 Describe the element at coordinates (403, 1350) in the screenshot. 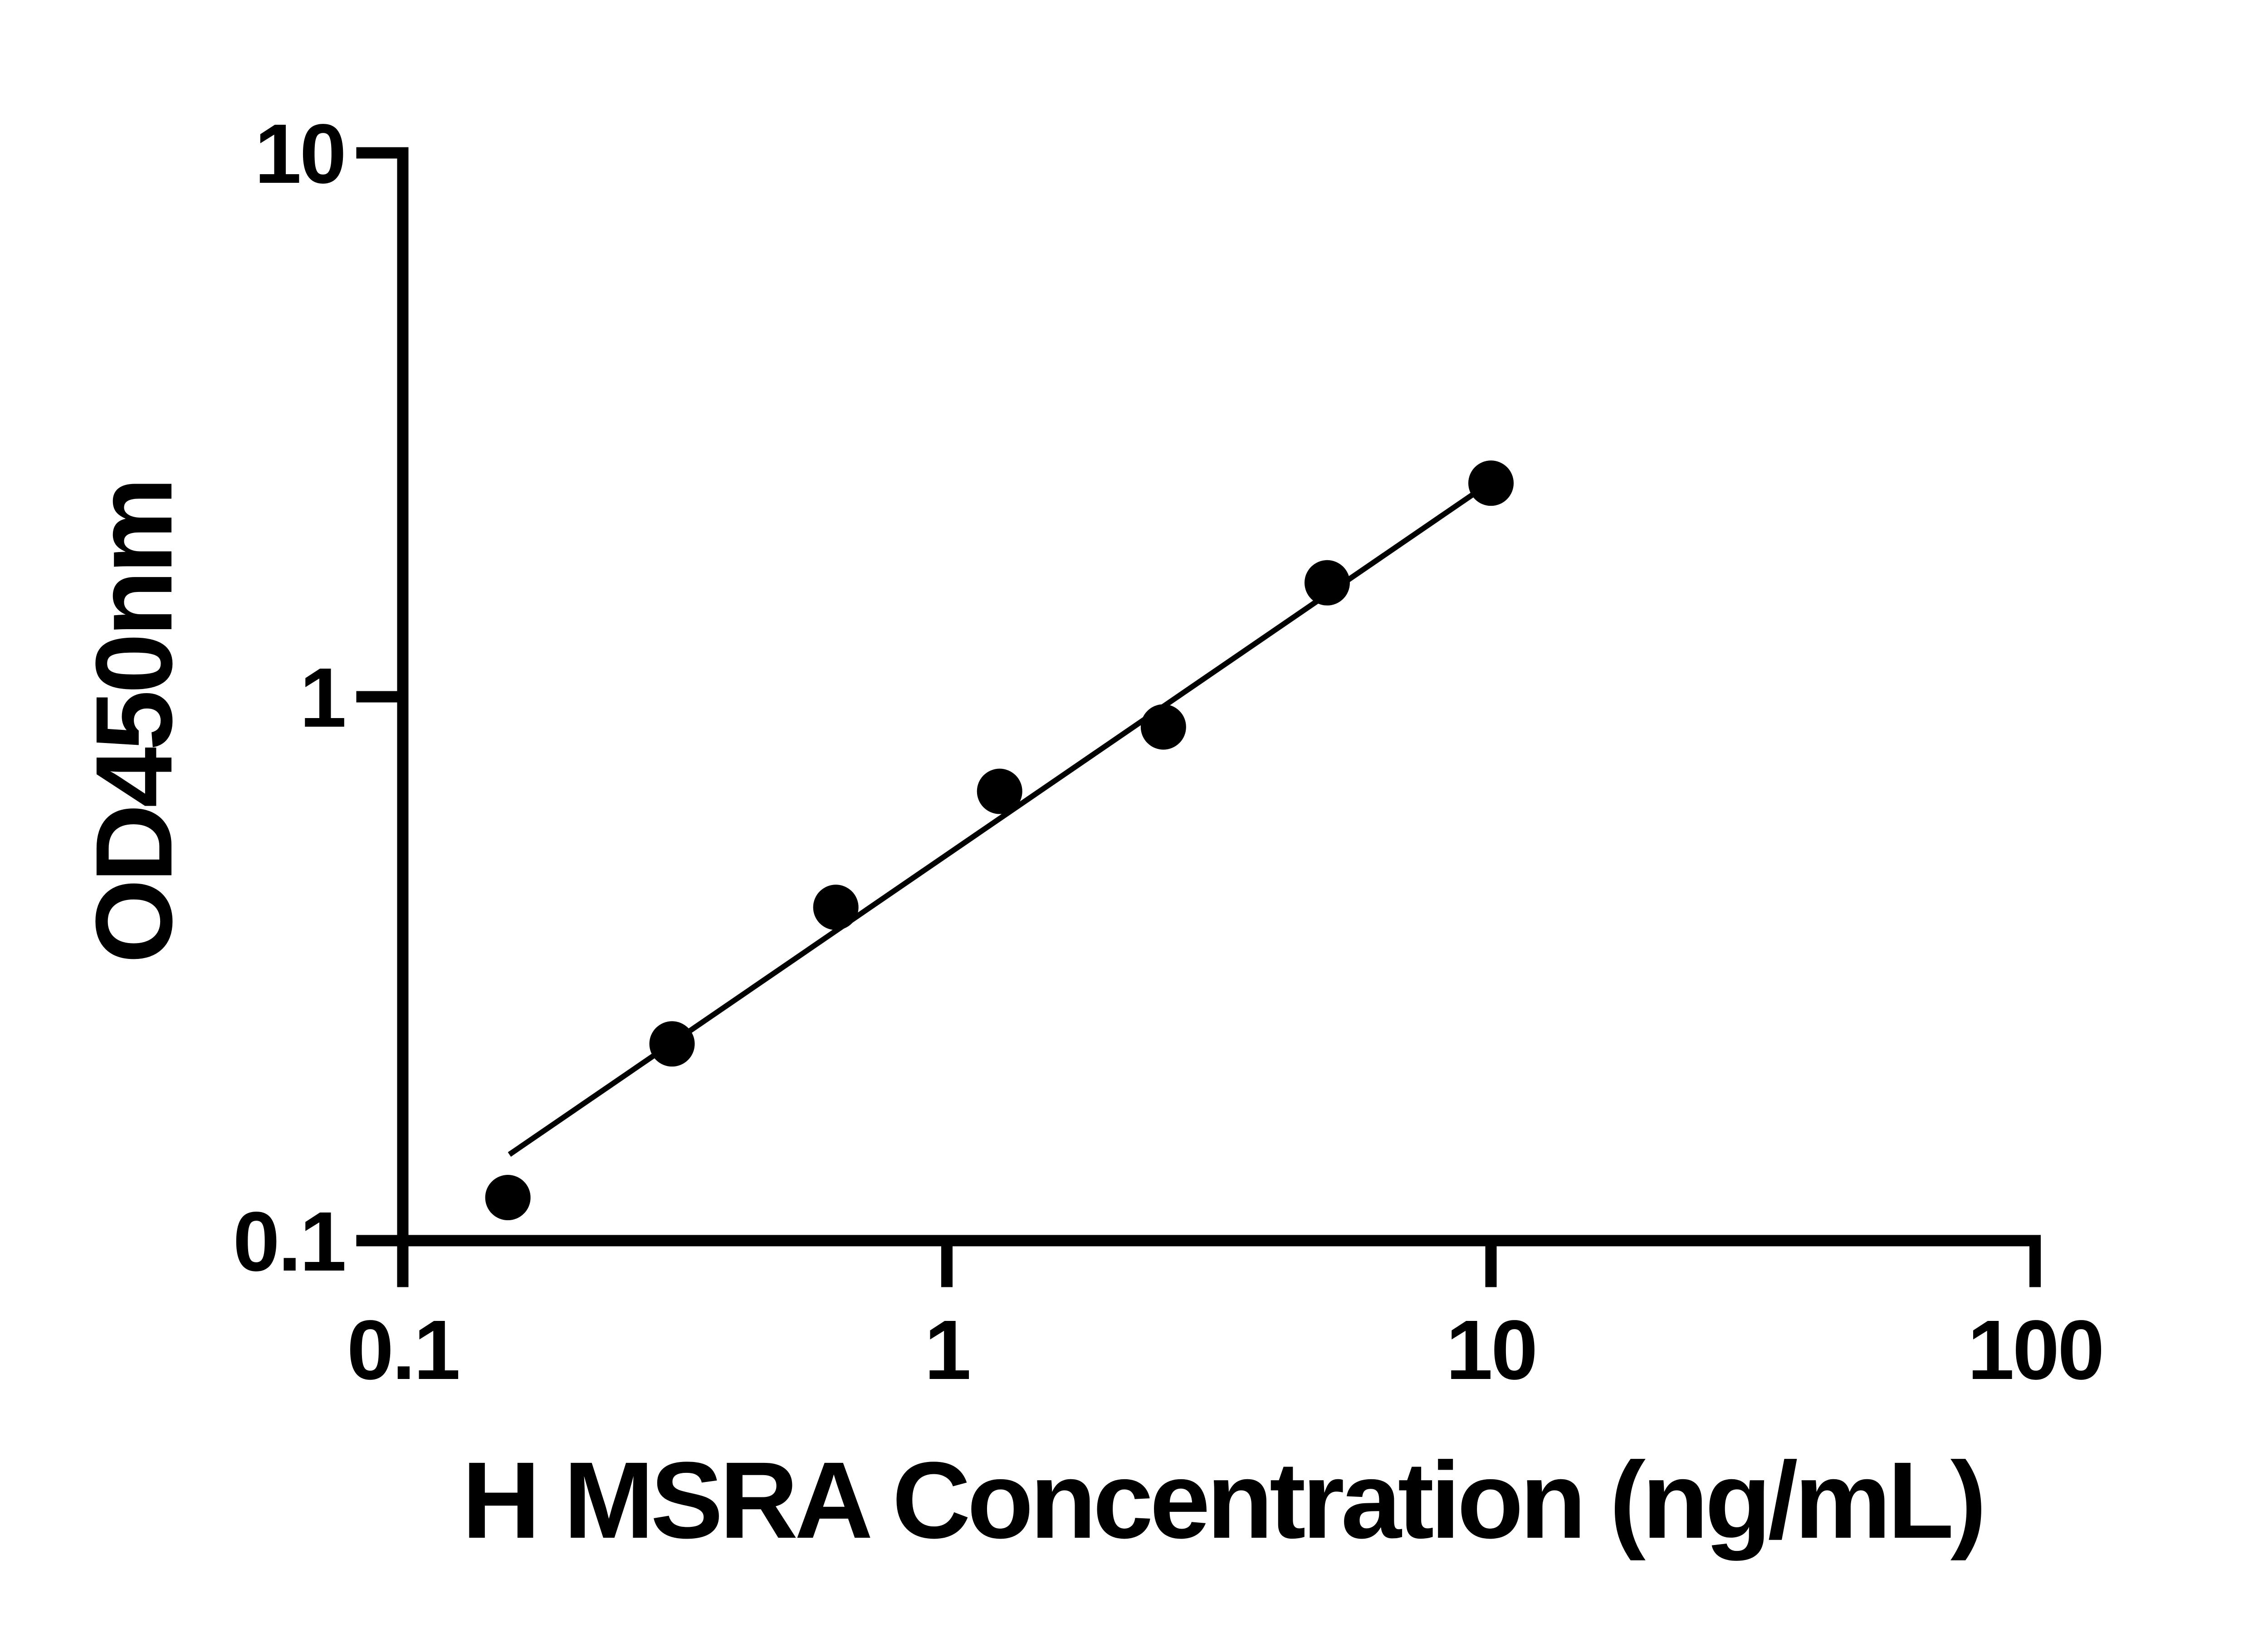

I see `x-tick-label: 0.1` at that location.